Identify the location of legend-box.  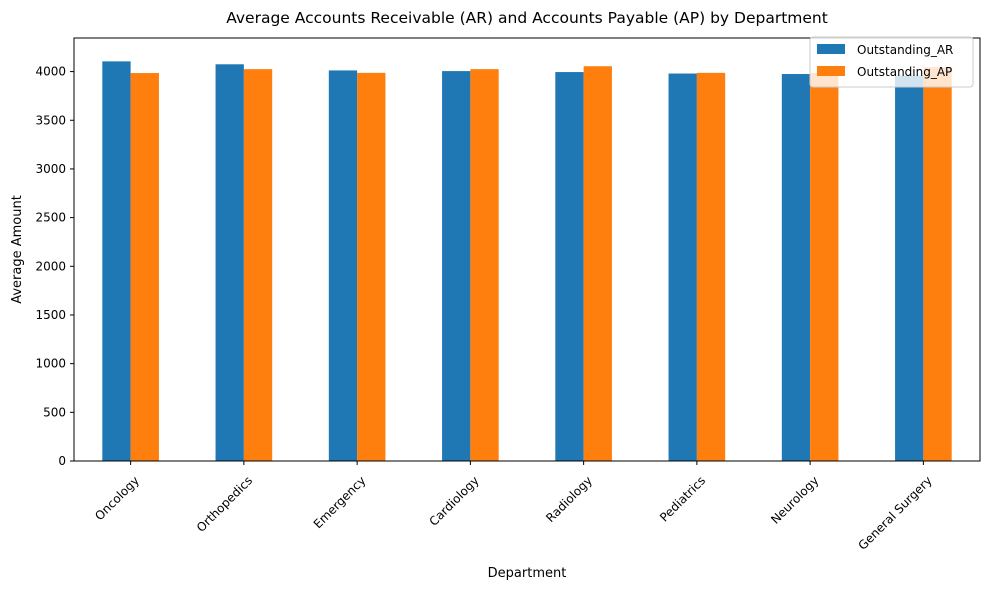
(891, 62).